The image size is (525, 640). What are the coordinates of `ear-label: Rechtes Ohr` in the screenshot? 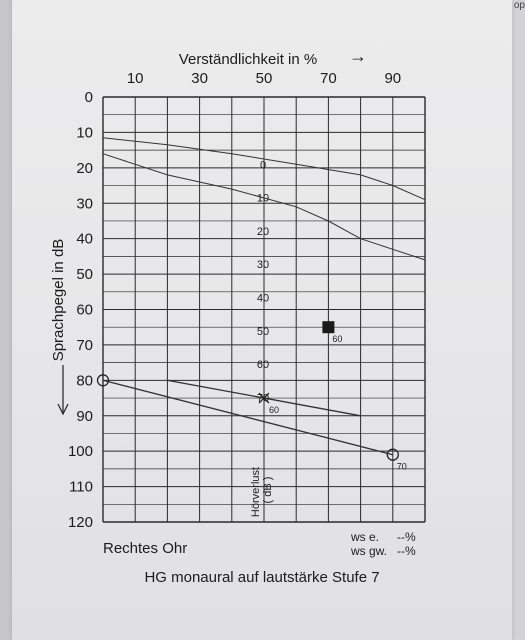 It's located at (145, 548).